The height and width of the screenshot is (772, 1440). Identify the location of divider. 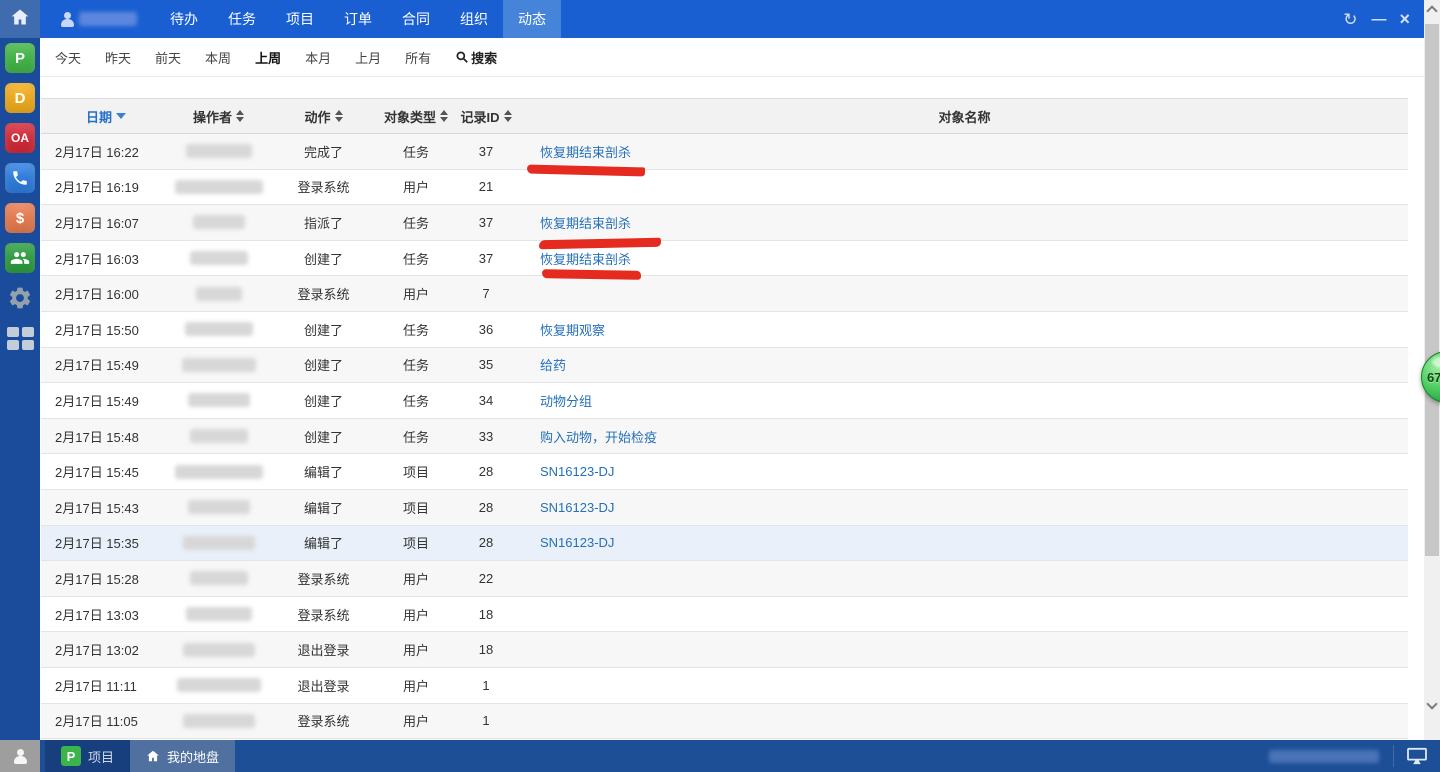
(1393, 756).